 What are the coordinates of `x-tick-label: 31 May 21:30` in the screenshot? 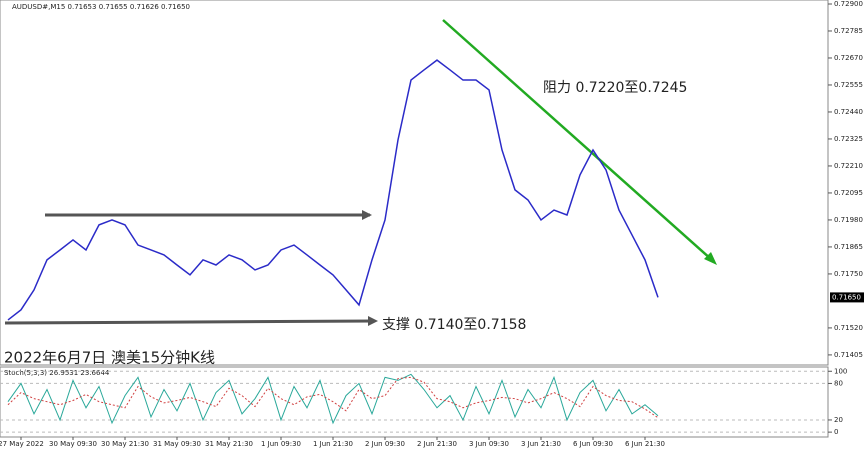 It's located at (229, 444).